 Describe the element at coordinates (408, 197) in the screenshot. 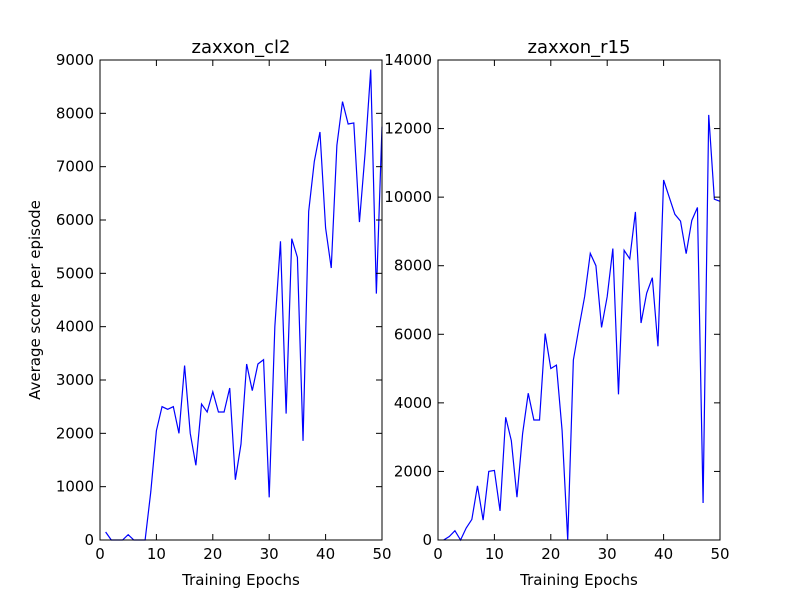

I see `y-tick-label: 10000` at that location.